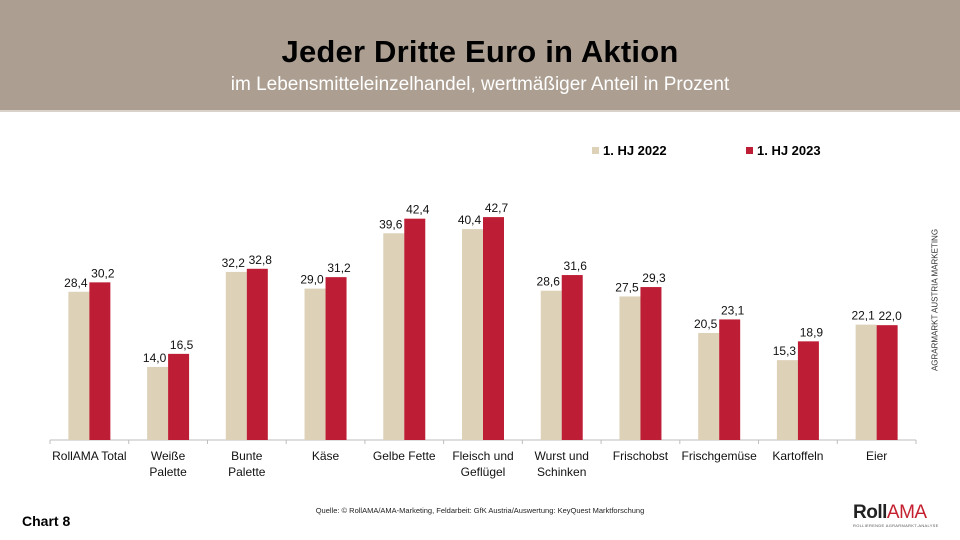  Describe the element at coordinates (470, 220) in the screenshot. I see `data-label-2022: 40,4` at that location.